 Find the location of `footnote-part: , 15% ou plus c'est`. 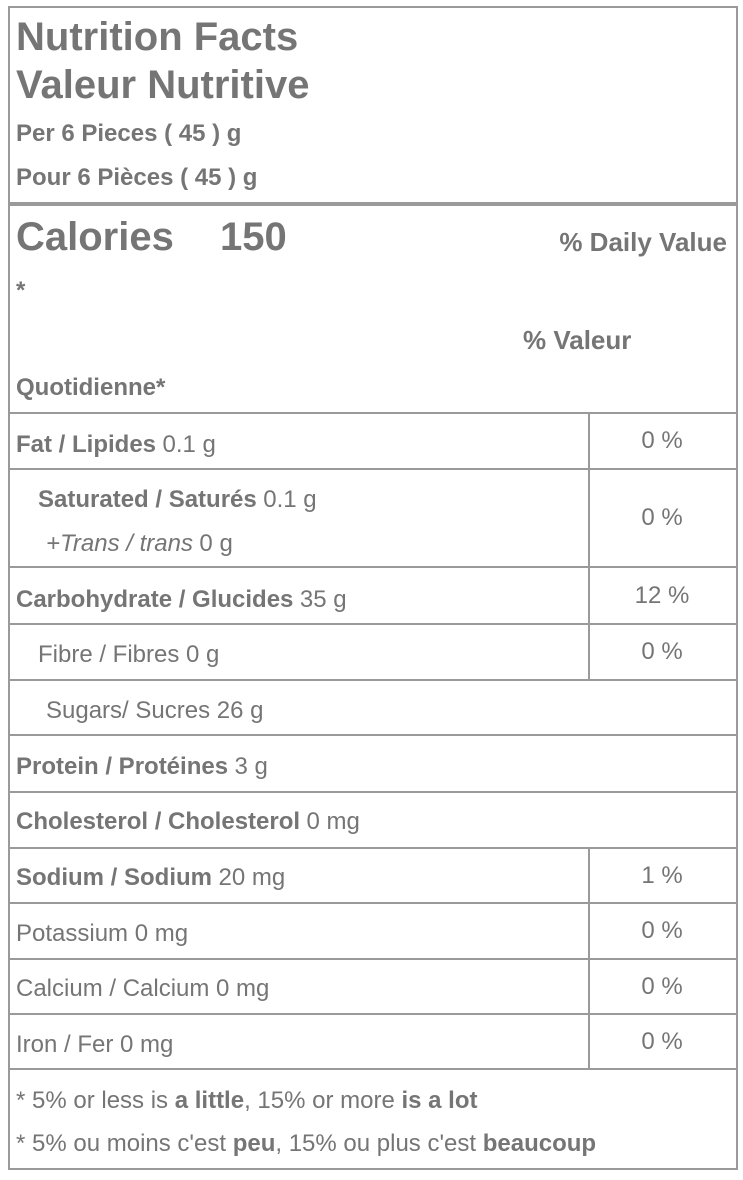

footnote-part: , 15% ou plus c'est is located at coordinates (379, 1143).